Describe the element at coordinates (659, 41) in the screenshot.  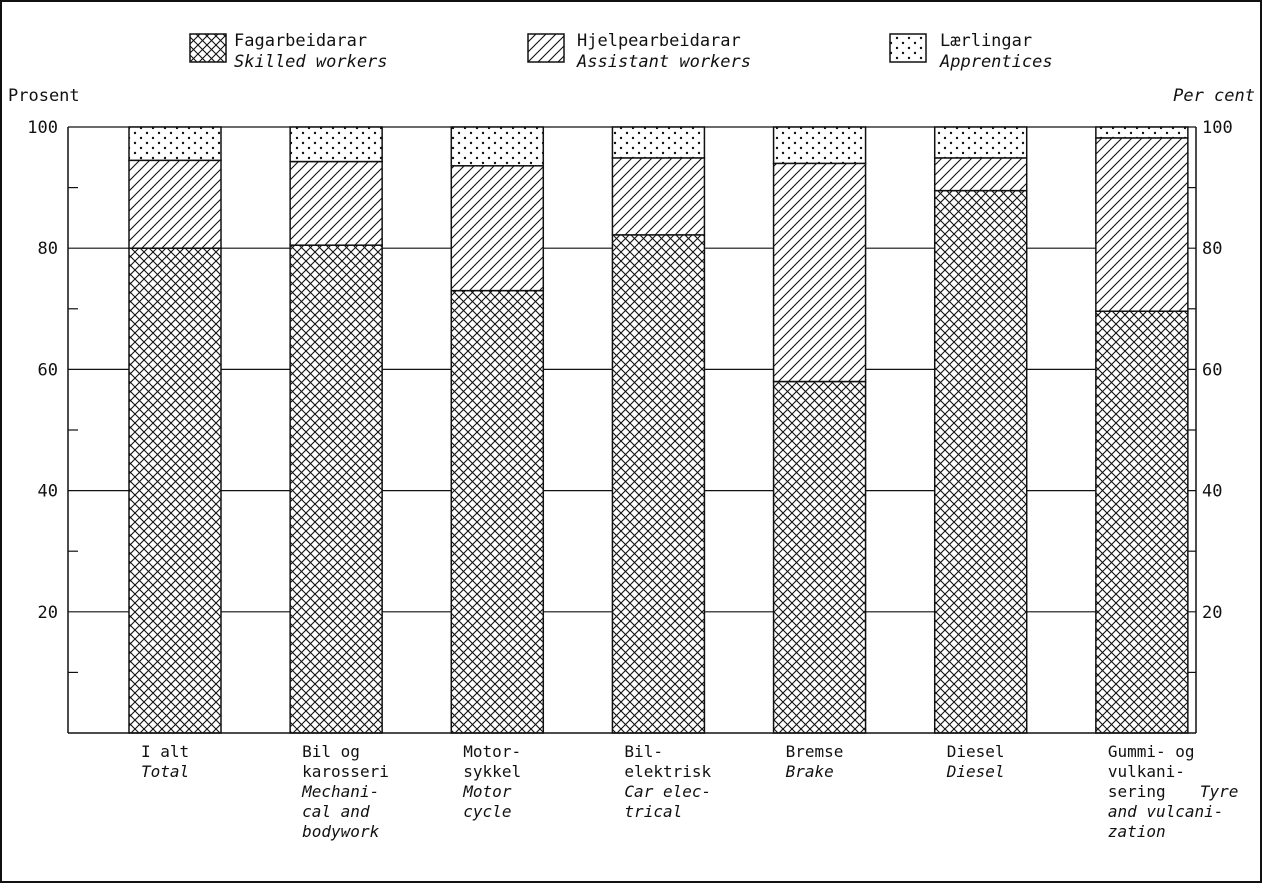
I see `legend-label-assistant-no: Hjelpearbeidarar` at that location.